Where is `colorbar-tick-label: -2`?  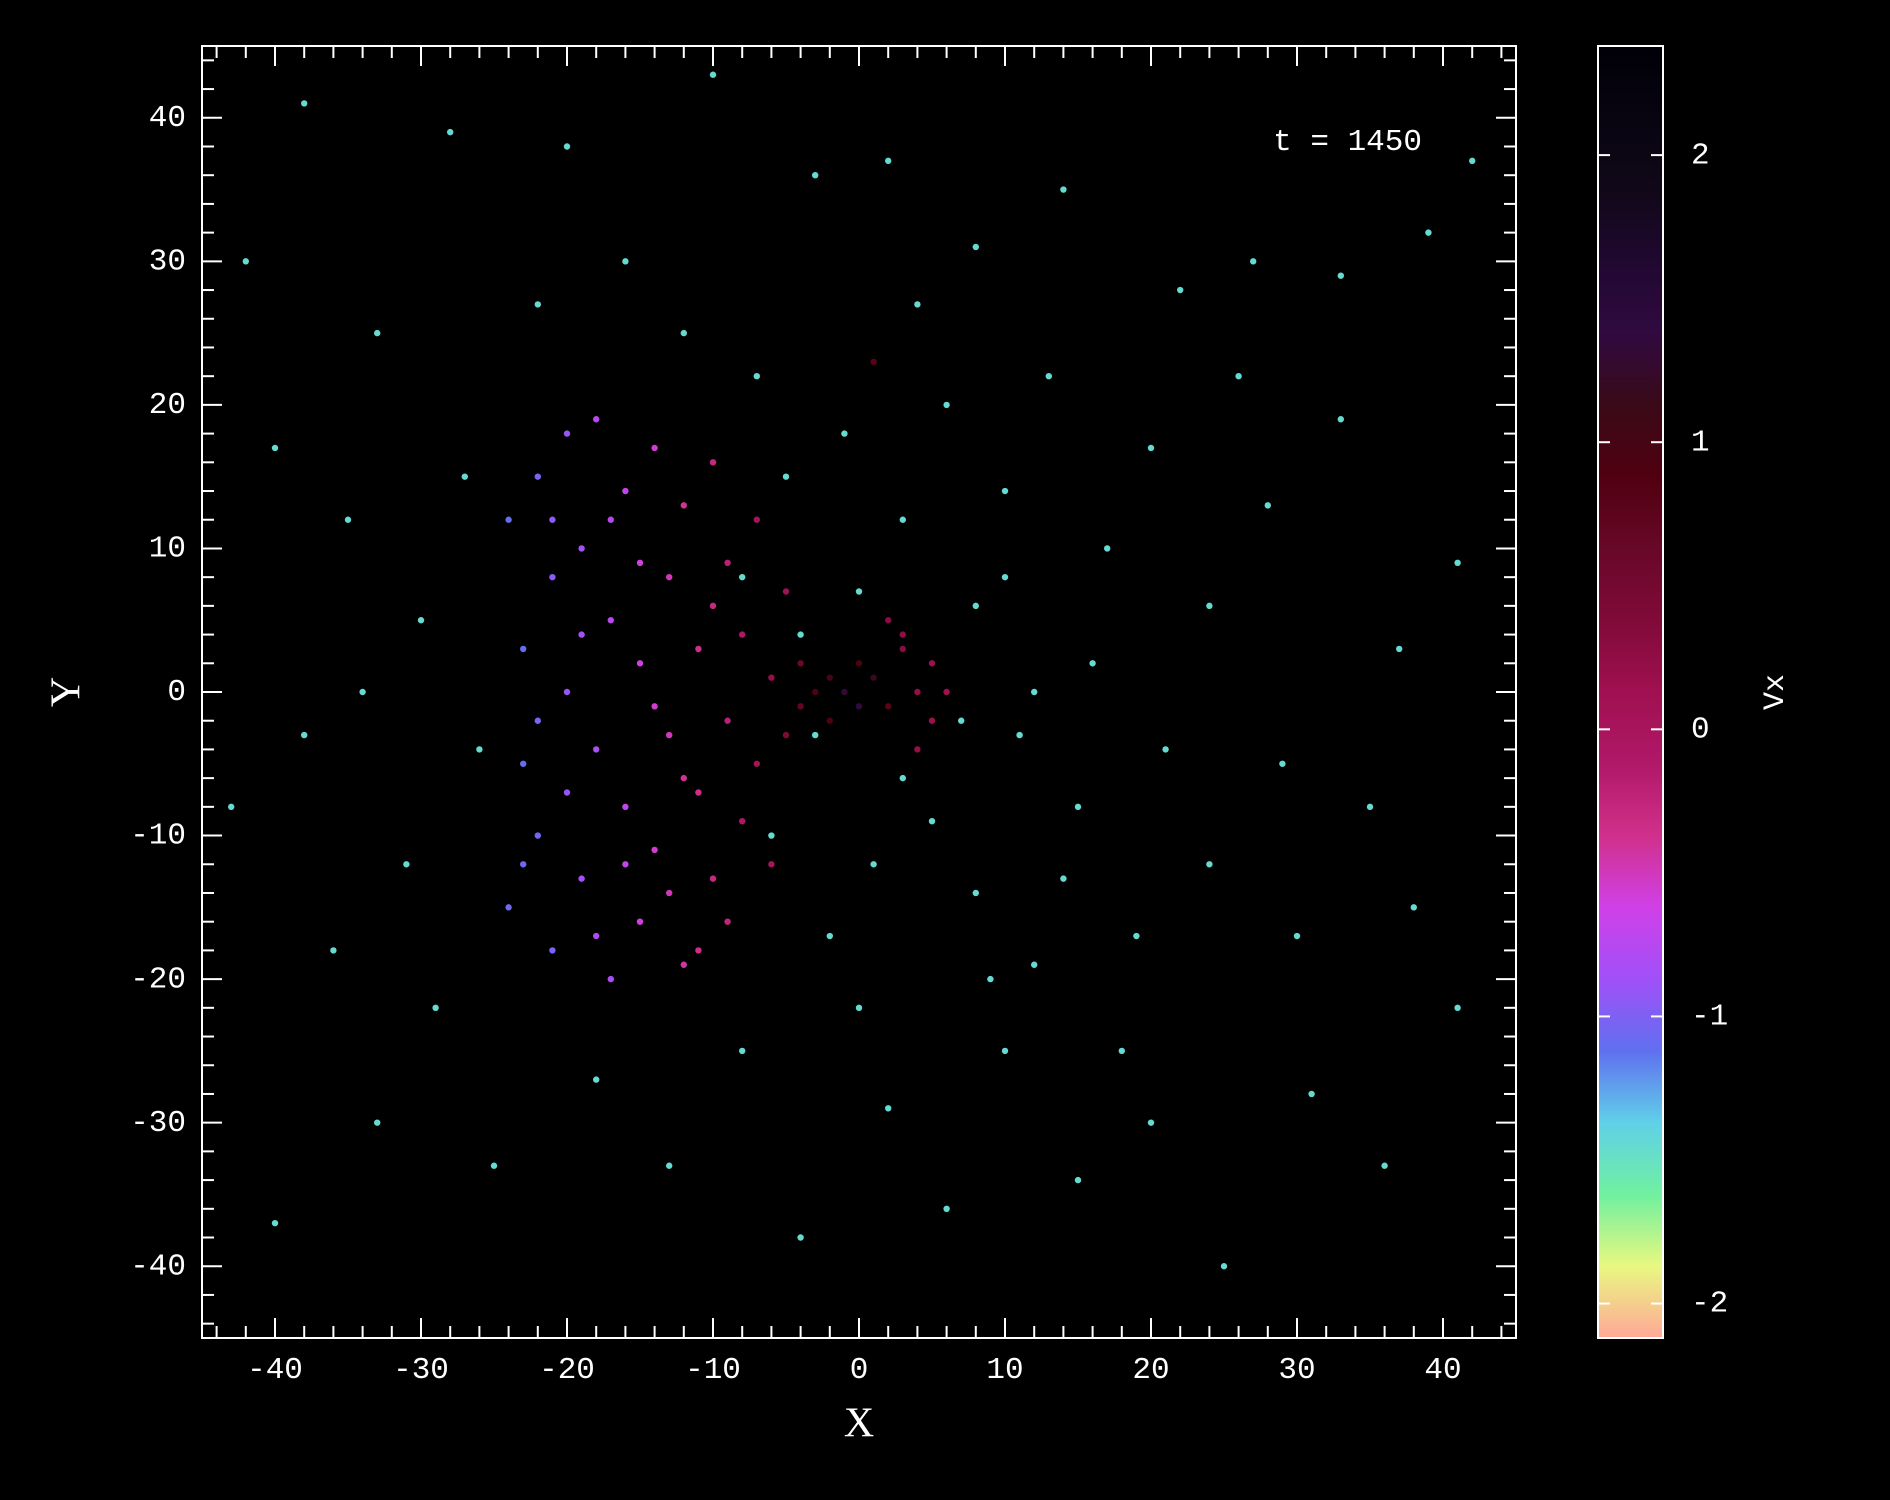
colorbar-tick-label: -2 is located at coordinates (1709, 1304).